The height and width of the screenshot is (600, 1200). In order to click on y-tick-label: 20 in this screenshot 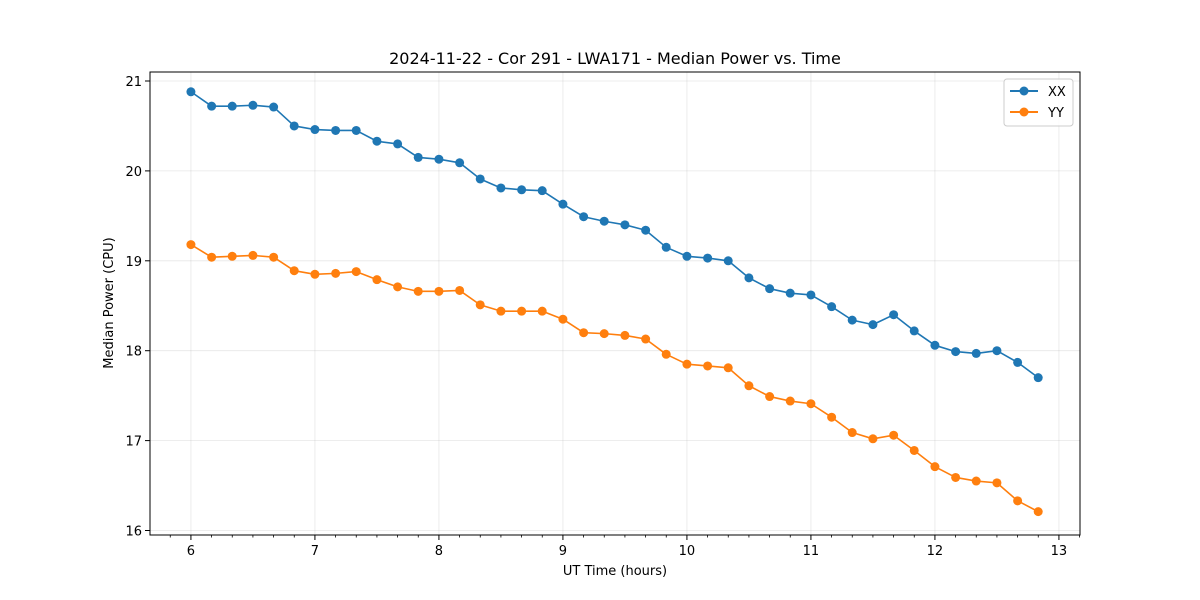, I will do `click(133, 172)`.